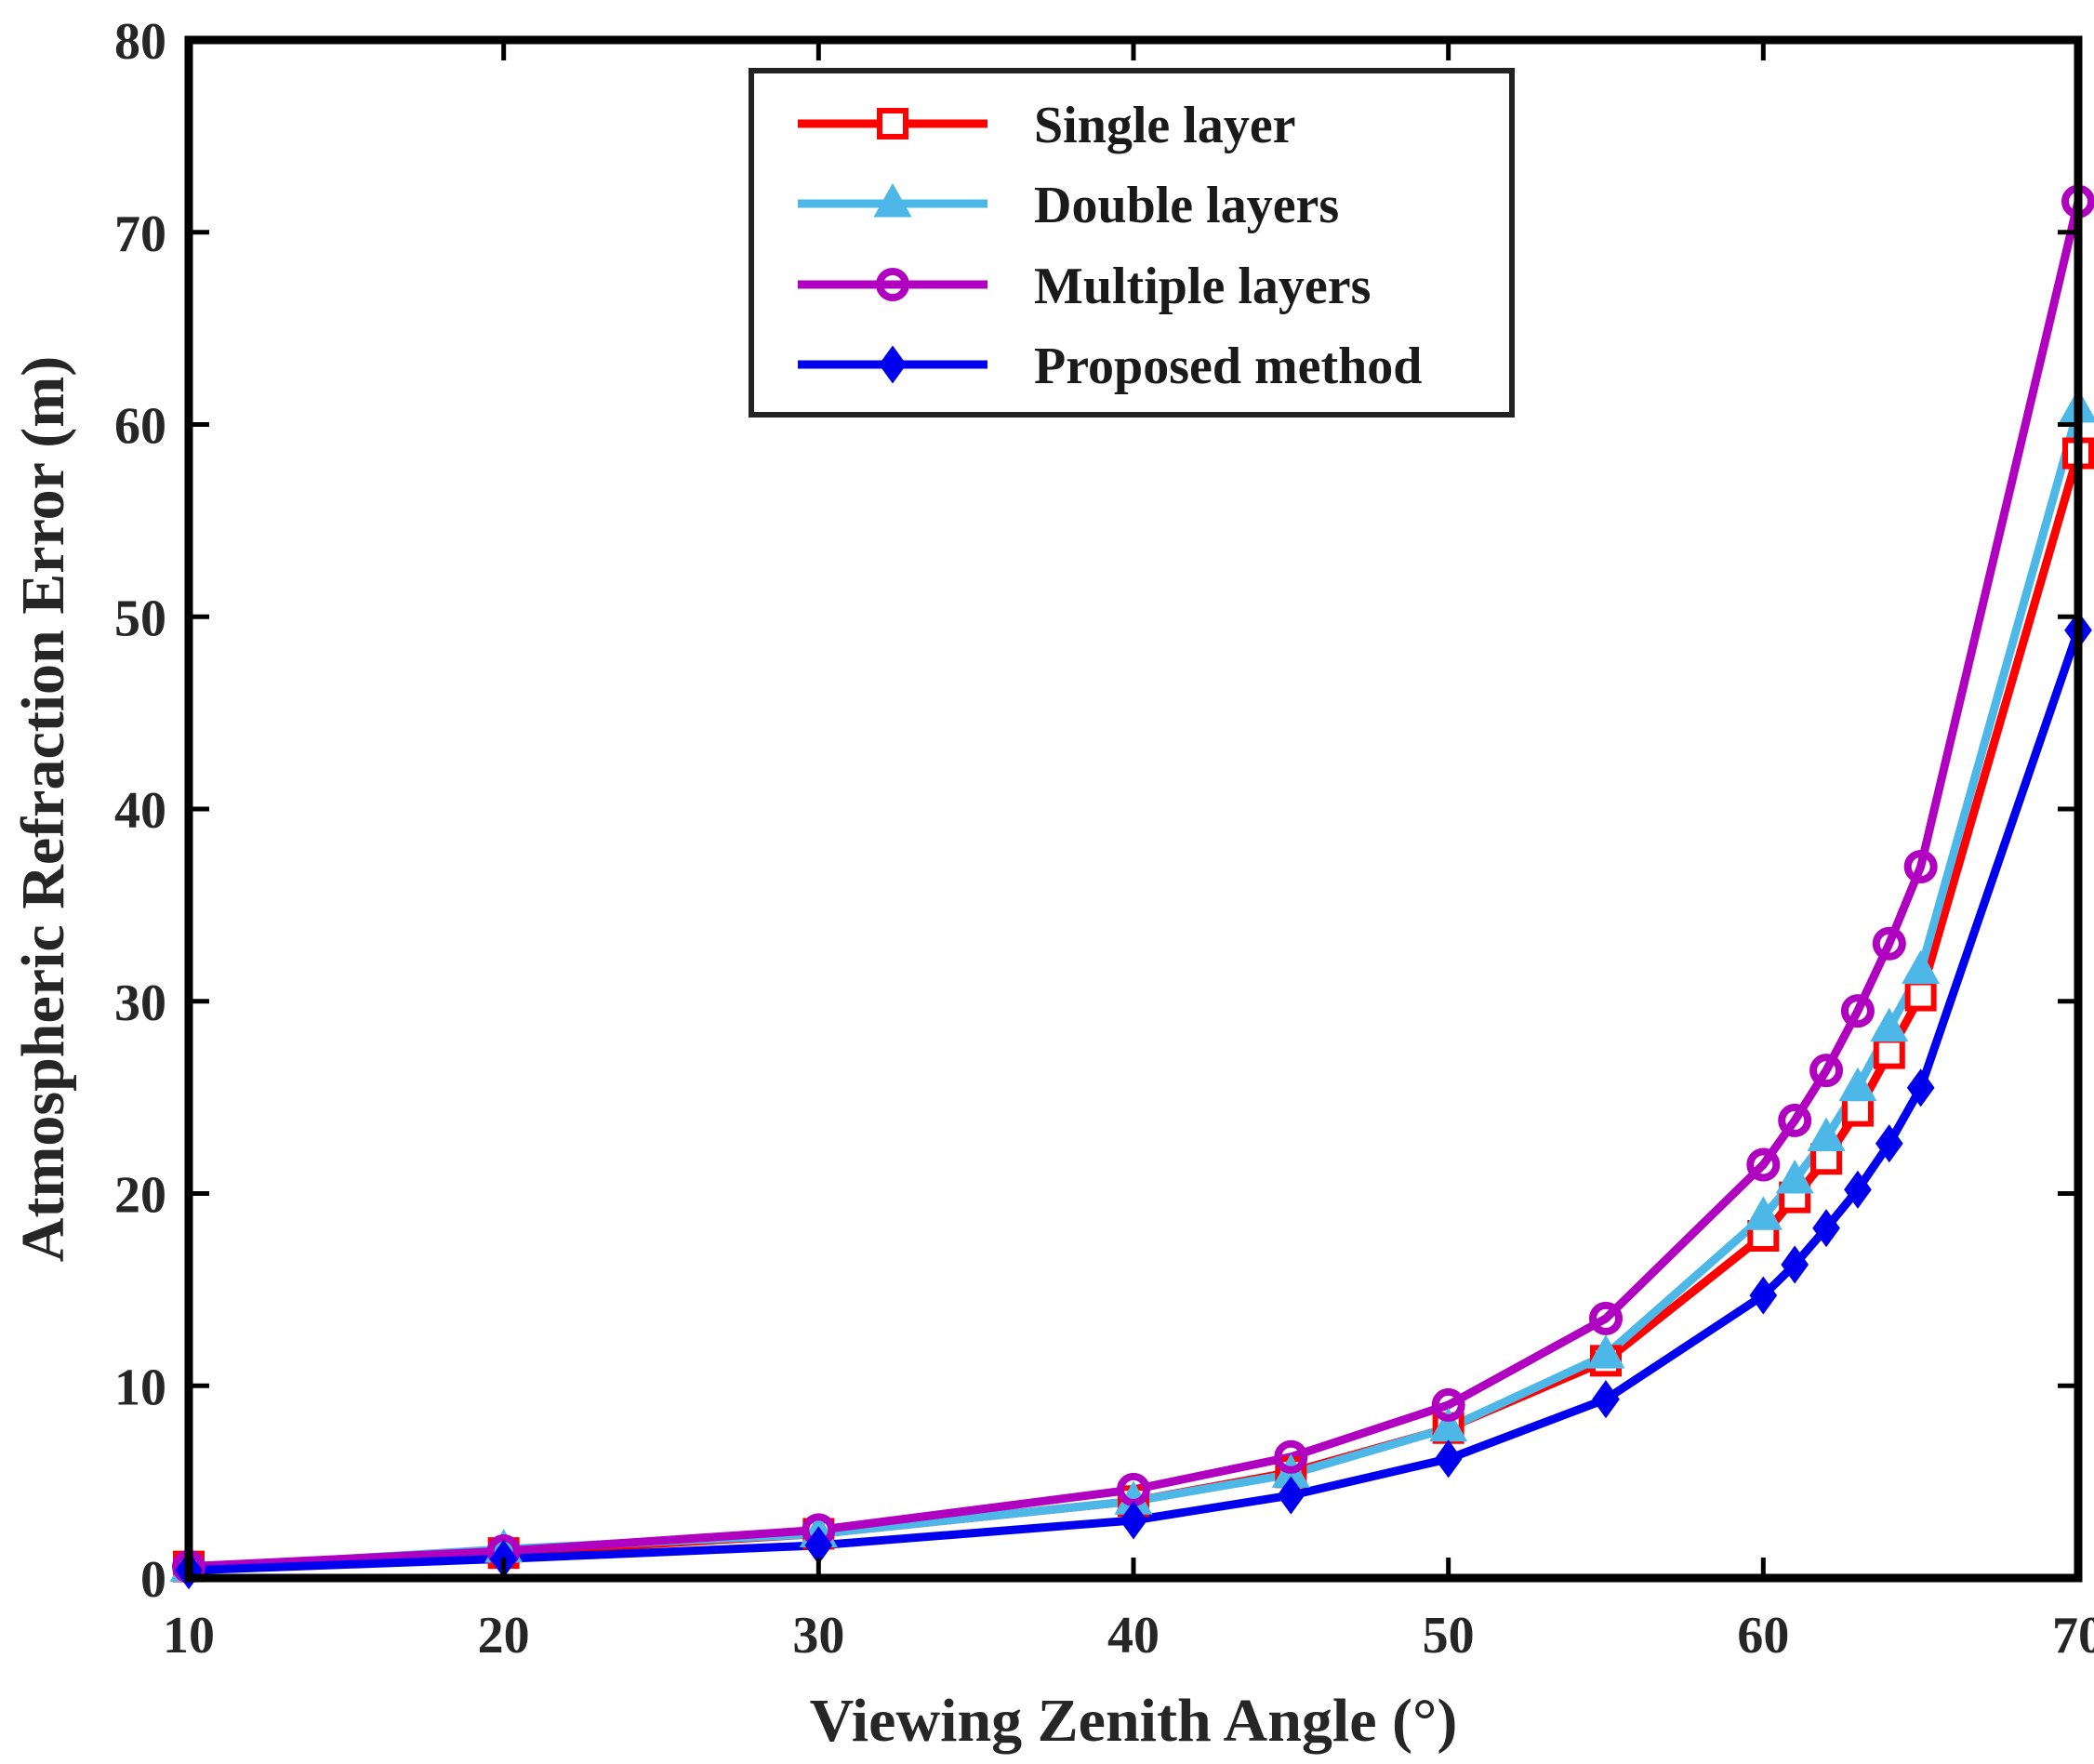  What do you see at coordinates (153, 1580) in the screenshot?
I see `y-tick-label: 0` at bounding box center [153, 1580].